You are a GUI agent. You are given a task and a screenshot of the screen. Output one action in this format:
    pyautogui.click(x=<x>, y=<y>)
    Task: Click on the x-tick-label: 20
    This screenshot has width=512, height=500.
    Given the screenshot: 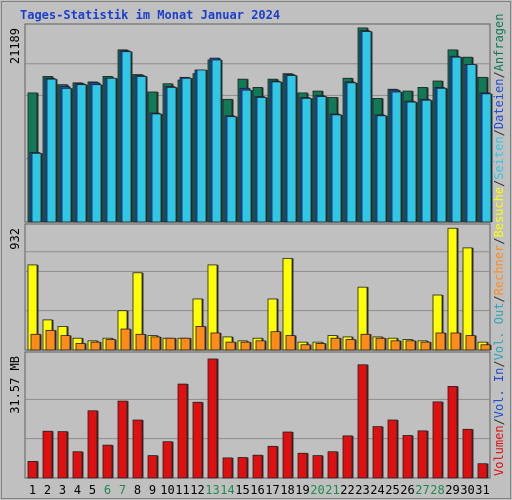 What is the action you would take?
    pyautogui.click(x=317, y=490)
    